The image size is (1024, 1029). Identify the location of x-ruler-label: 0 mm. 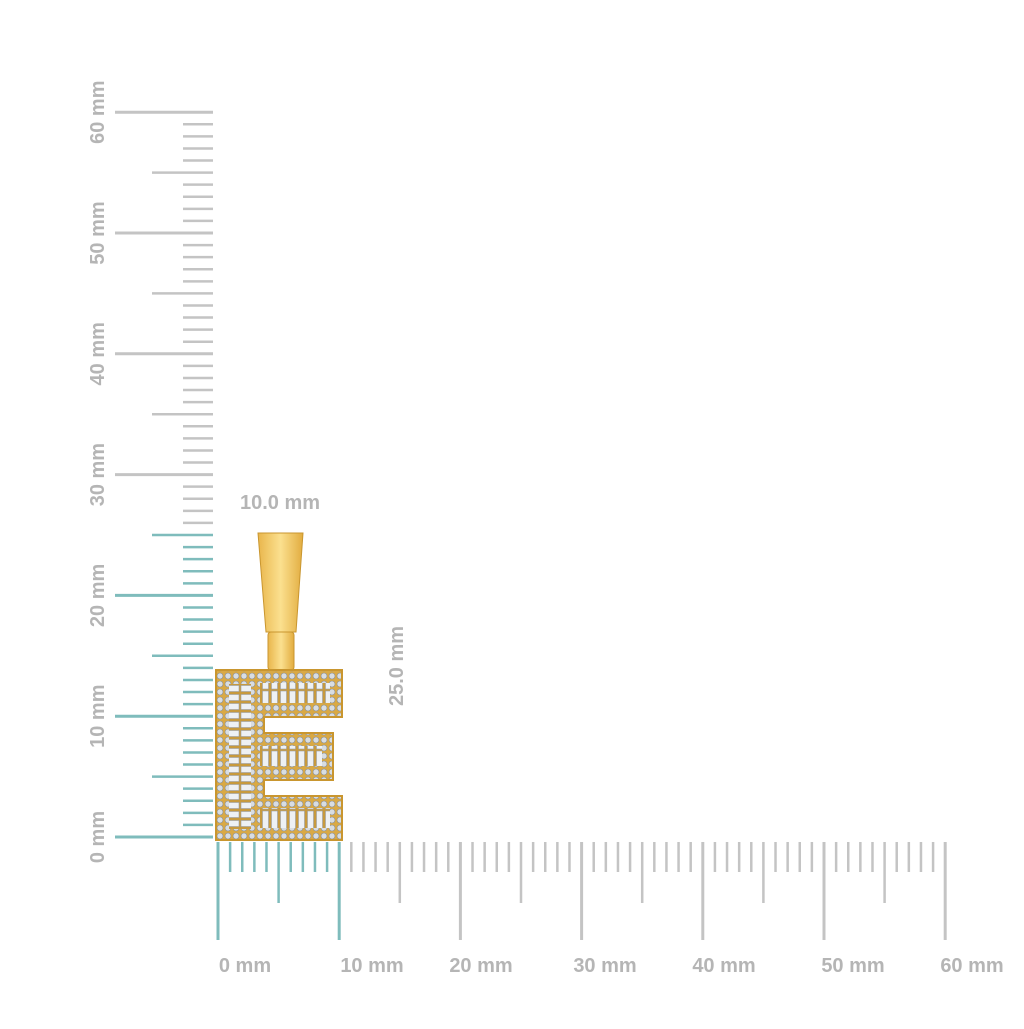
(245, 966).